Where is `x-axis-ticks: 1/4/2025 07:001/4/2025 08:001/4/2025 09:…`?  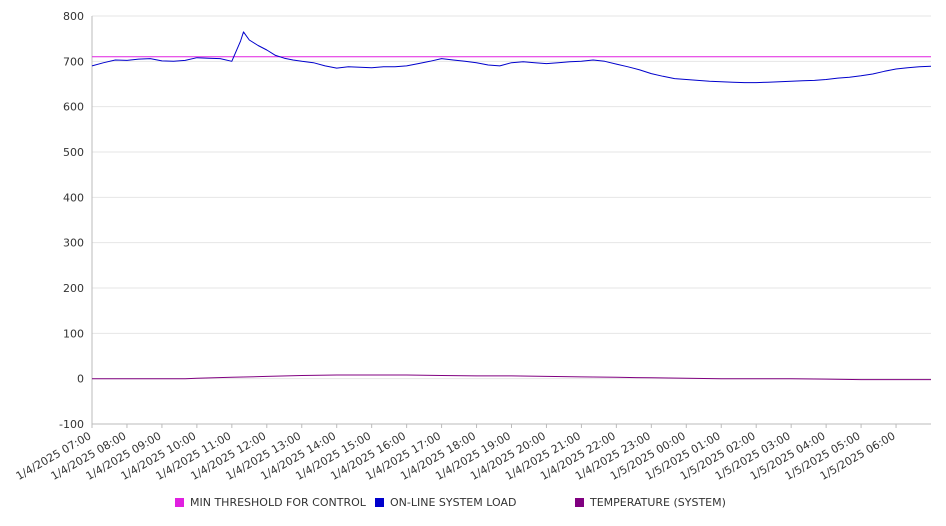 x-axis-ticks: 1/4/2025 07:001/4/2025 08:001/4/2025 09:… is located at coordinates (456, 453).